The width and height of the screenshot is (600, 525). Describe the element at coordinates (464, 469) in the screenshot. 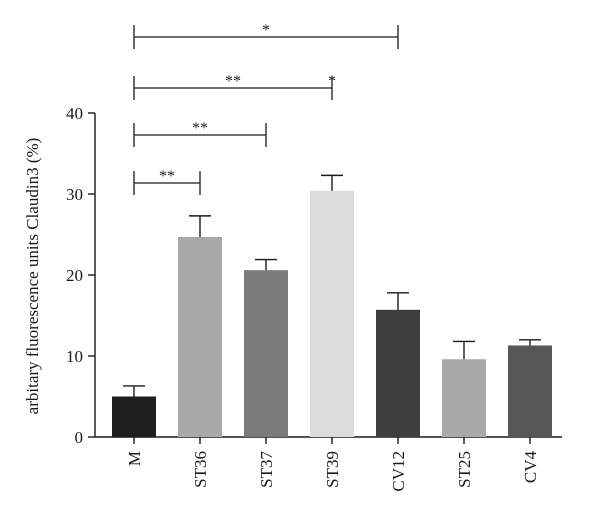

I see `x-tick-label: ST25` at that location.